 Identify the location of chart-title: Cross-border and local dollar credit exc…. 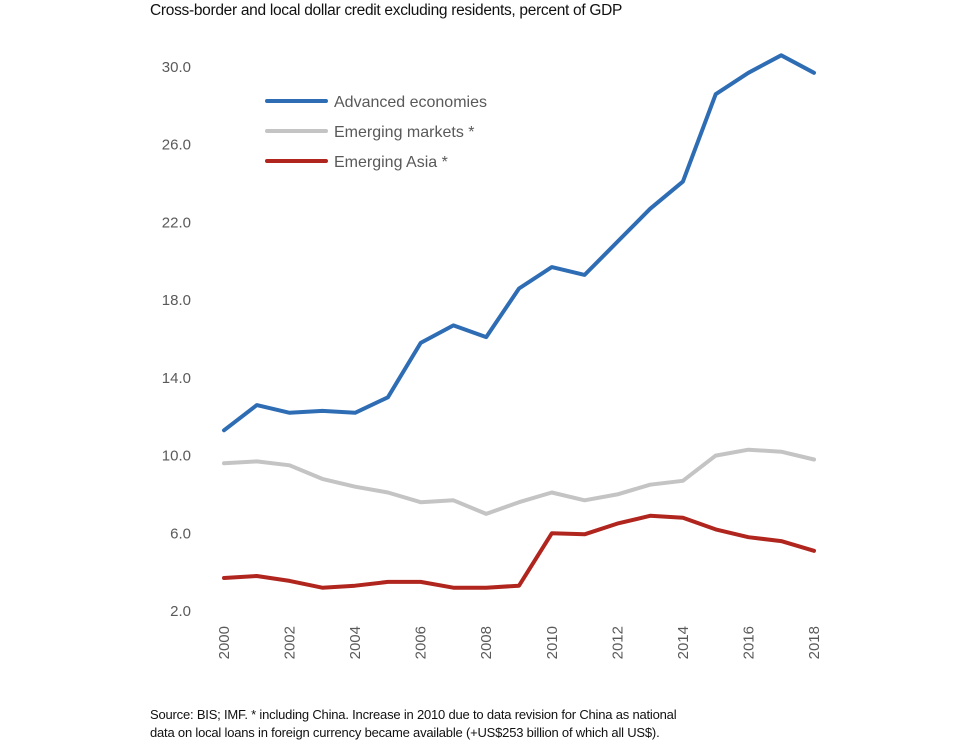
(386, 10).